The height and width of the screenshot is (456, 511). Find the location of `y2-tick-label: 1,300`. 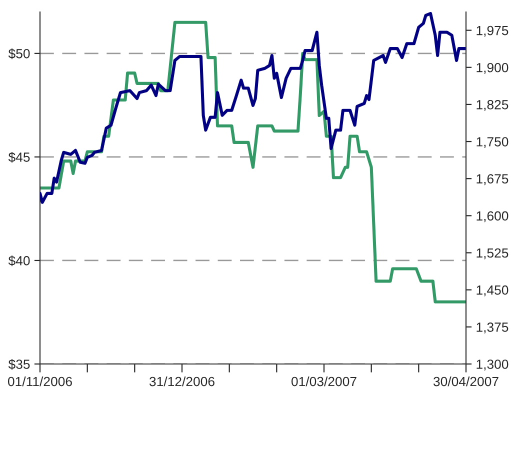

y2-tick-label: 1,300 is located at coordinates (492, 365).